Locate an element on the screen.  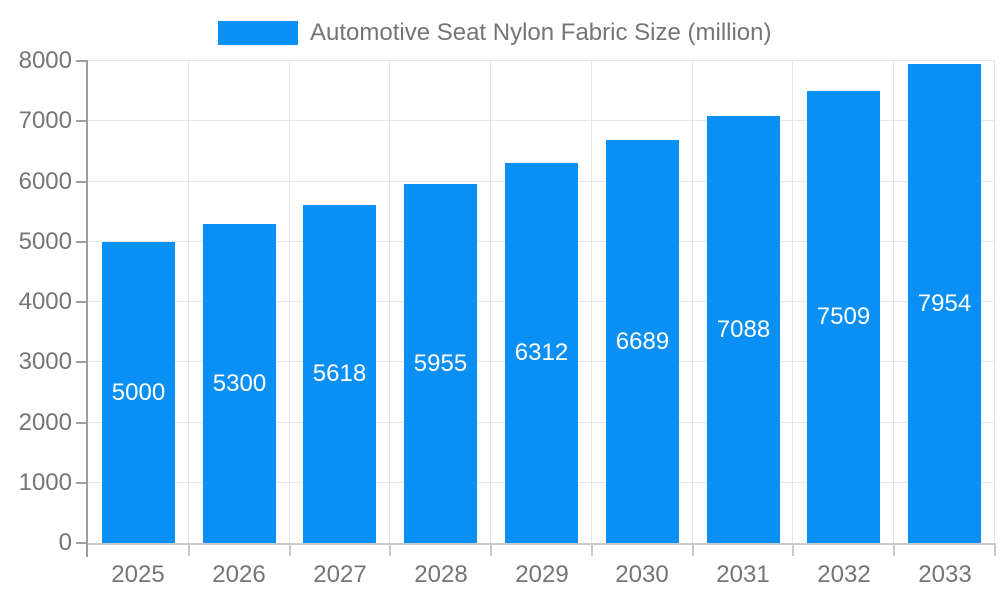
y-tick-label: 7000 is located at coordinates (45, 121).